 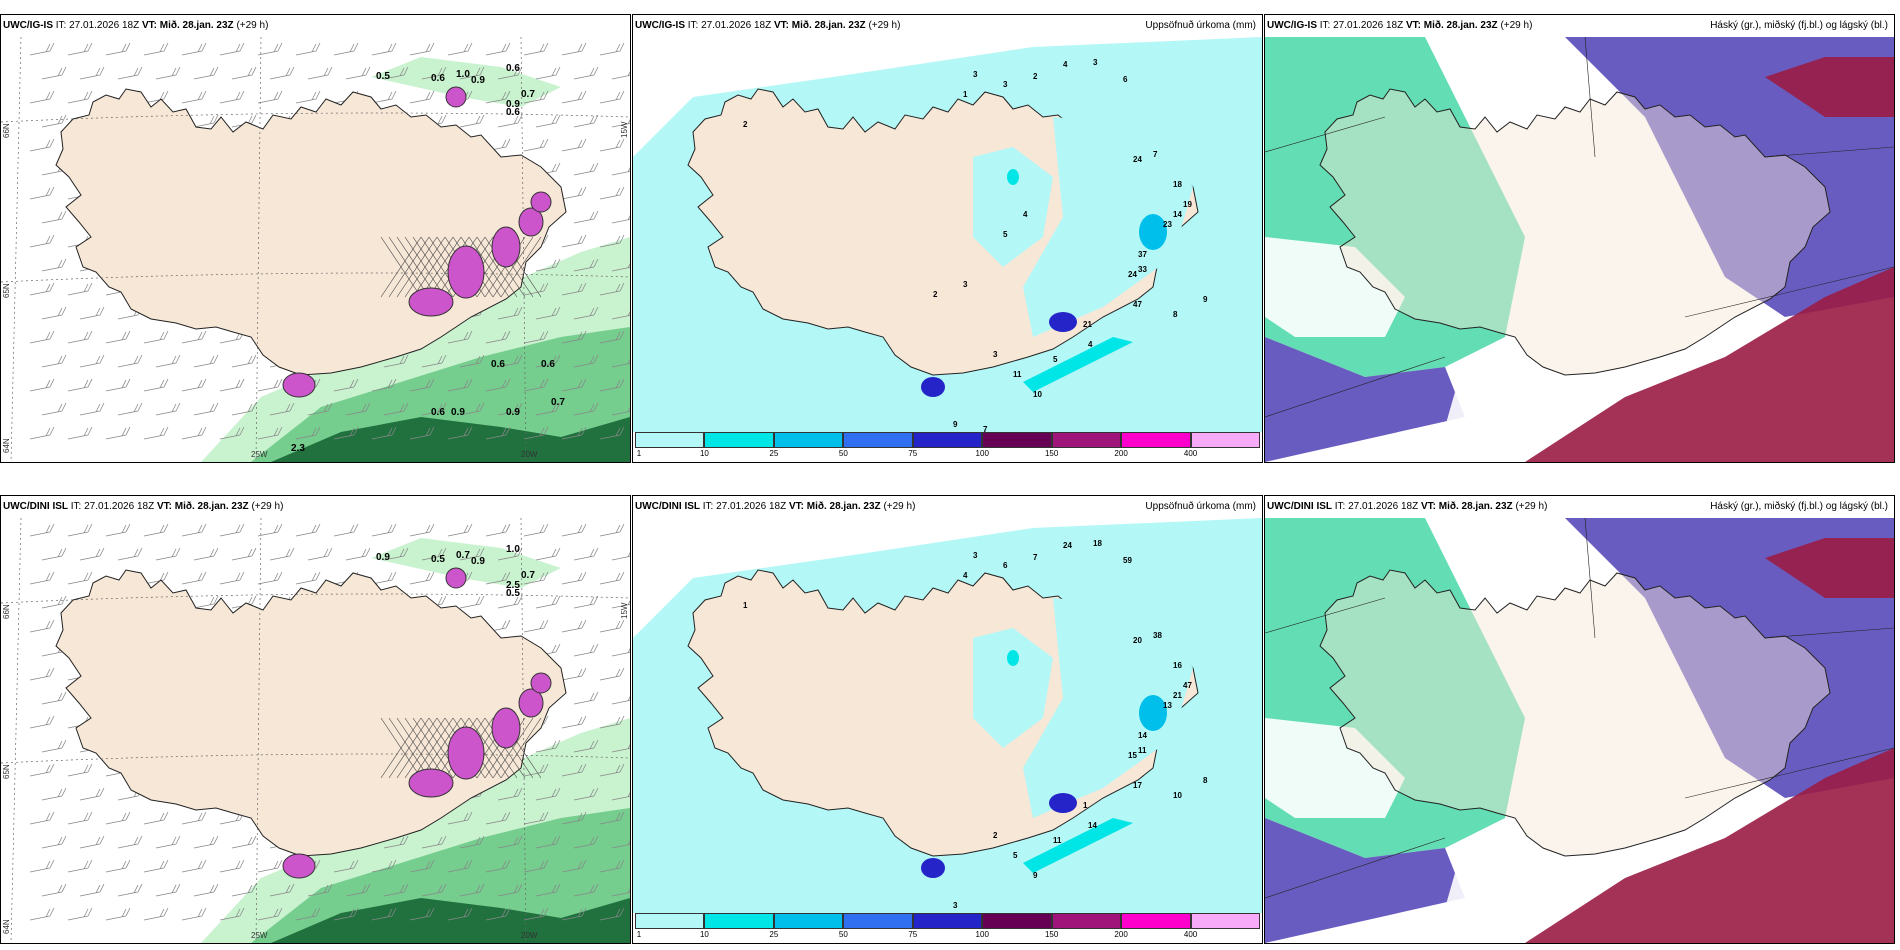 What do you see at coordinates (704, 453) in the screenshot?
I see `colorbar-tick: 10` at bounding box center [704, 453].